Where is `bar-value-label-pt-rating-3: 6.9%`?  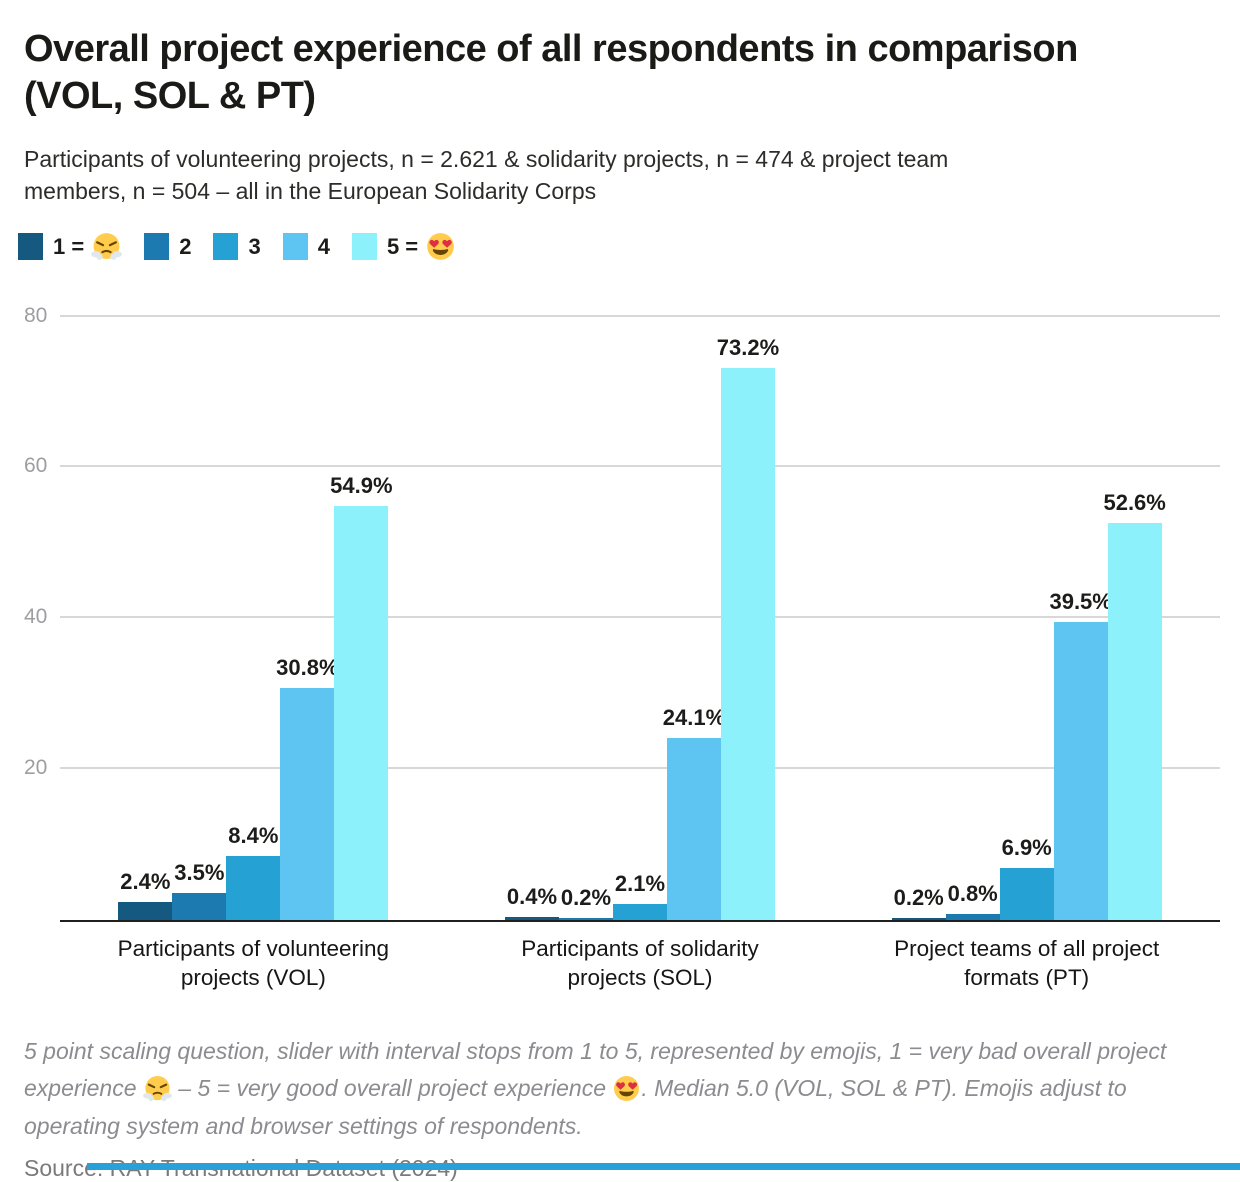
bar-value-label-pt-rating-3: 6.9% is located at coordinates (1026, 847).